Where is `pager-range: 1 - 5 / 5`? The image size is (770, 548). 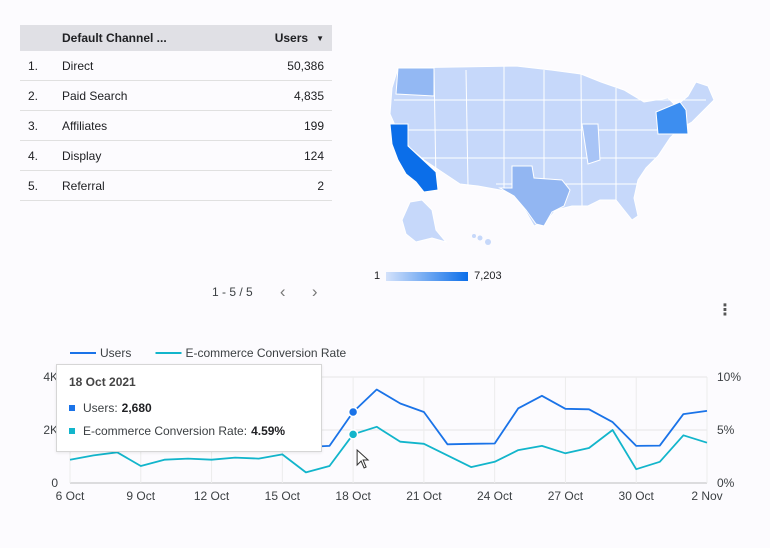 pager-range: 1 - 5 / 5 is located at coordinates (232, 292).